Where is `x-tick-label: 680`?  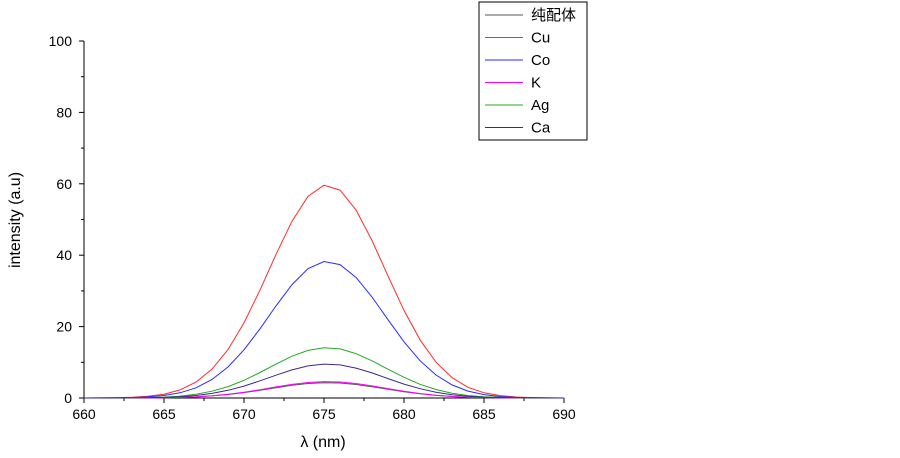
x-tick-label: 680 is located at coordinates (404, 414).